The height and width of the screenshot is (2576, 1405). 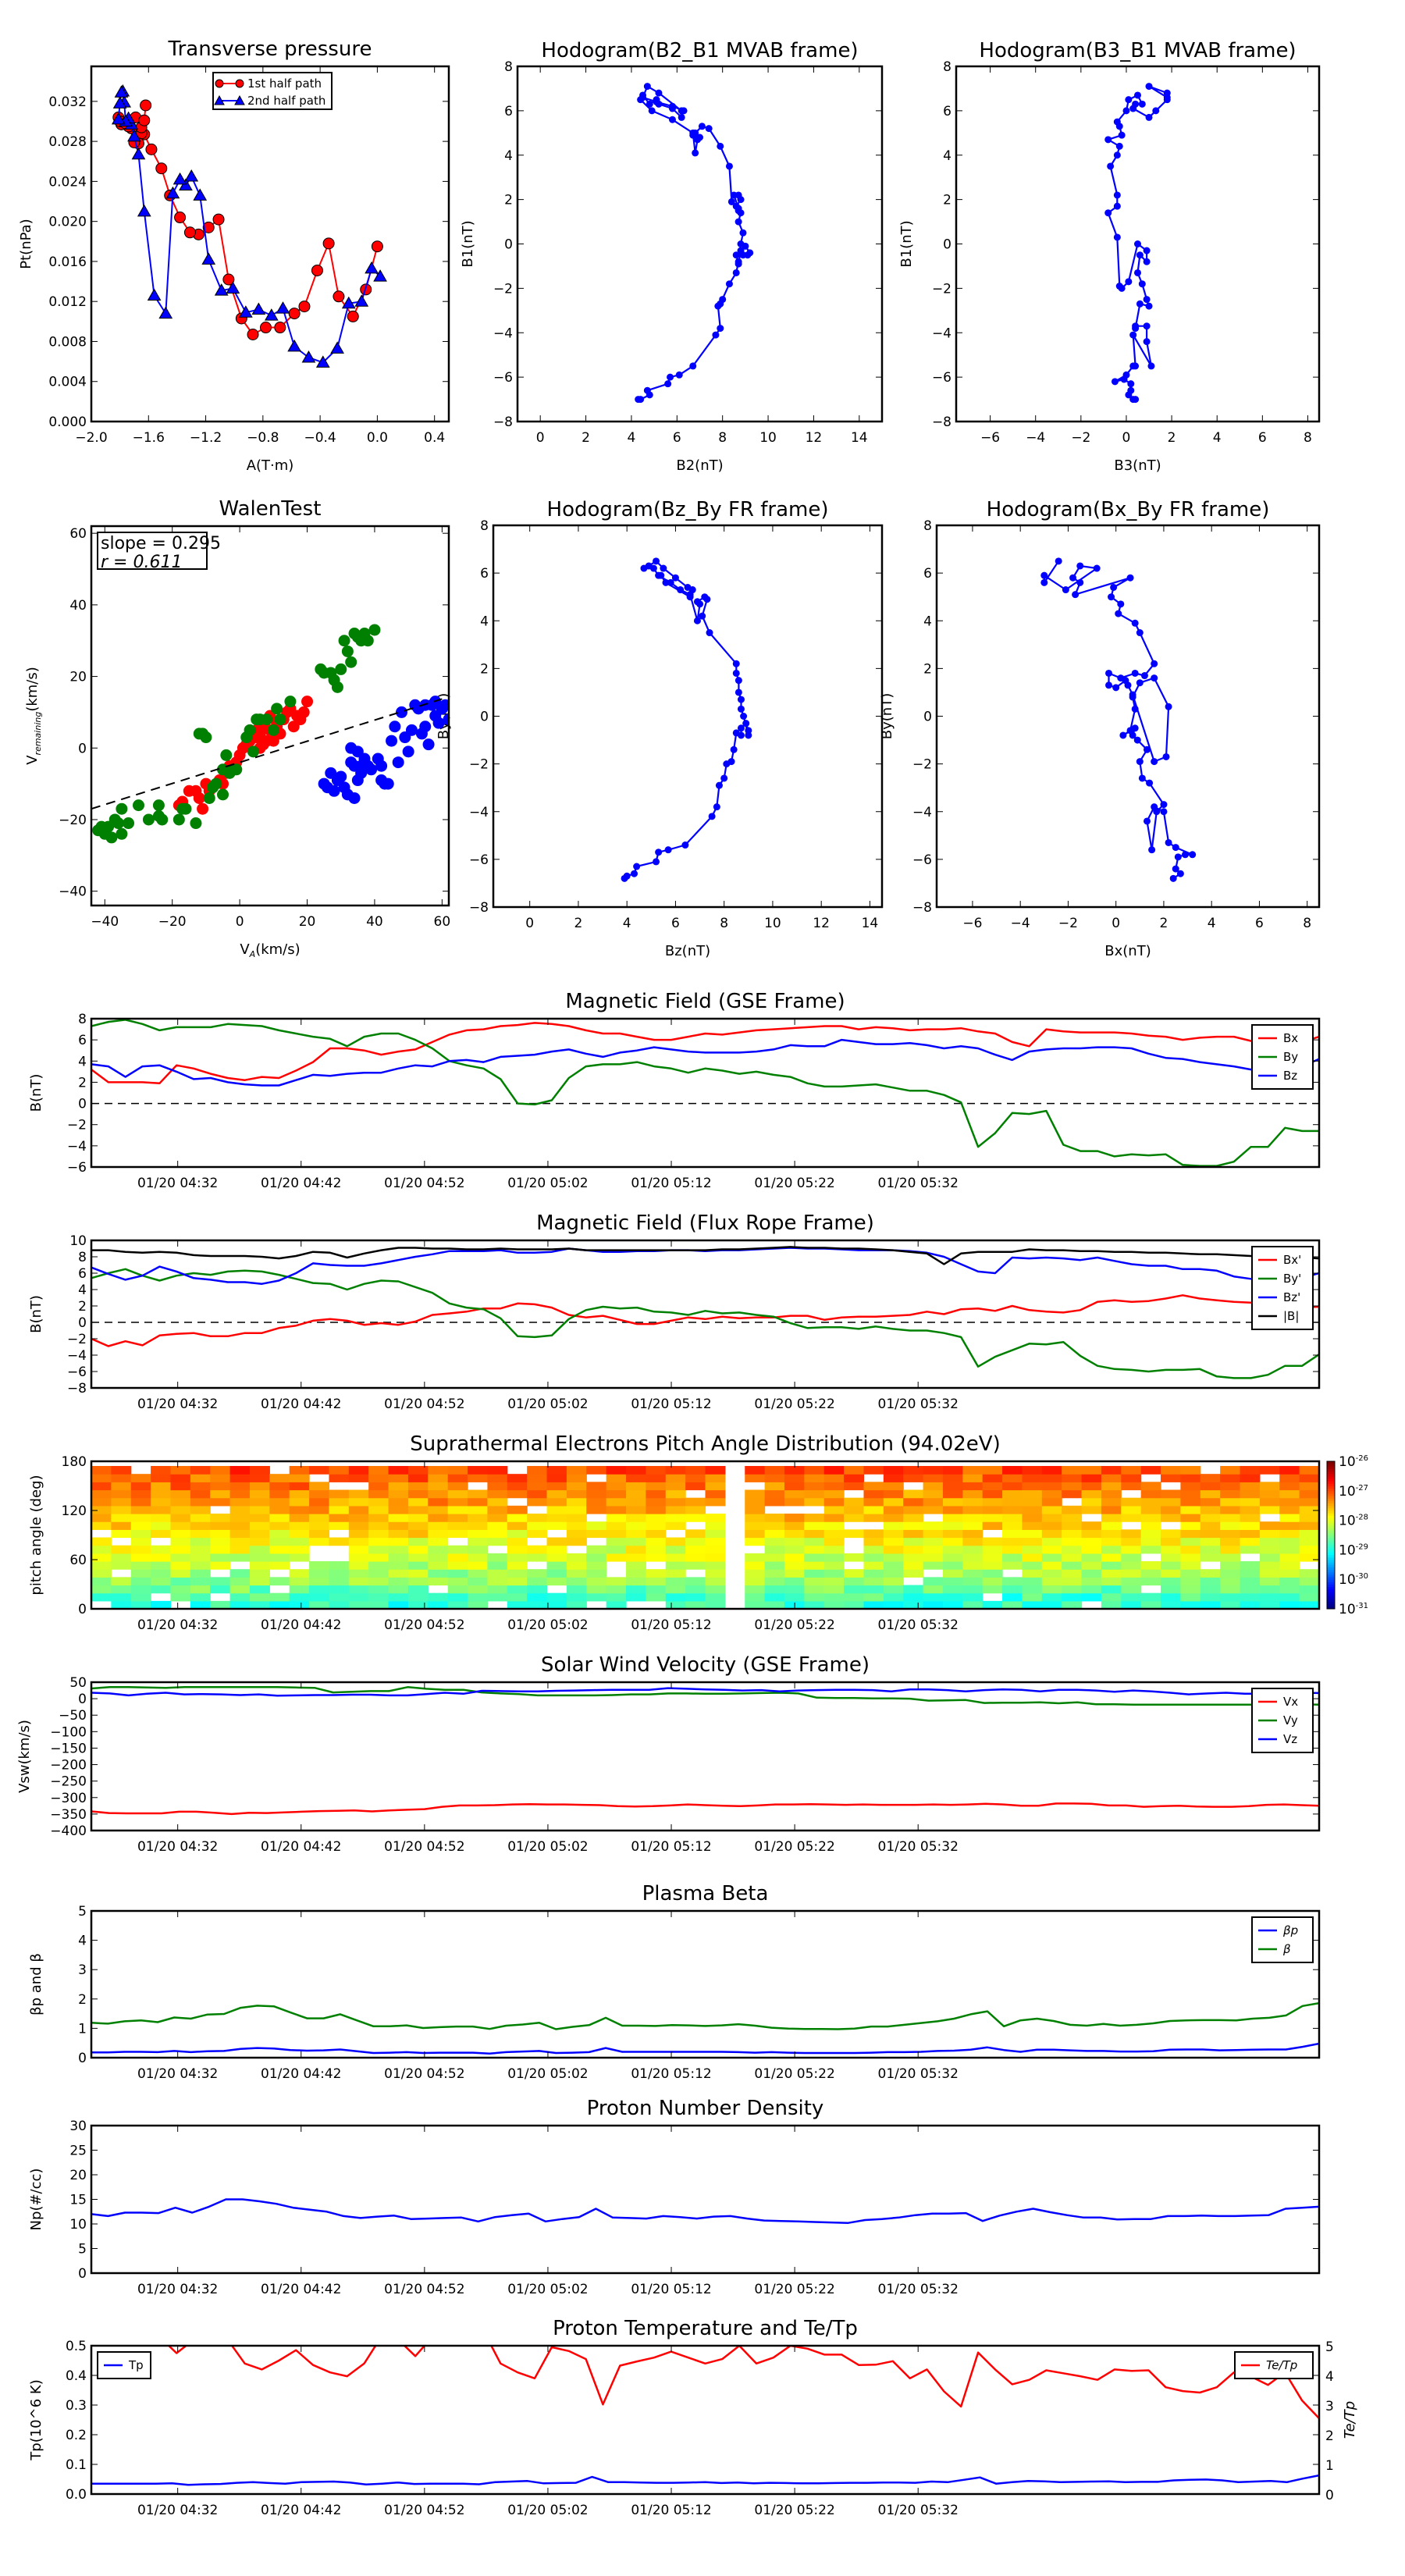 What do you see at coordinates (301, 2510) in the screenshot?
I see `time-tick-label: 01/20 04:42` at bounding box center [301, 2510].